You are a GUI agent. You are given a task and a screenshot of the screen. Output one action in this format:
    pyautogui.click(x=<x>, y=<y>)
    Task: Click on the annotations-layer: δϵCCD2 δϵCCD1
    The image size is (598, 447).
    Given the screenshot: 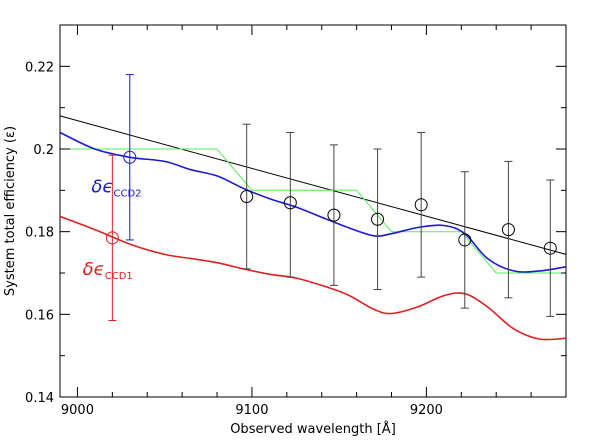 What is the action you would take?
    pyautogui.click(x=112, y=229)
    